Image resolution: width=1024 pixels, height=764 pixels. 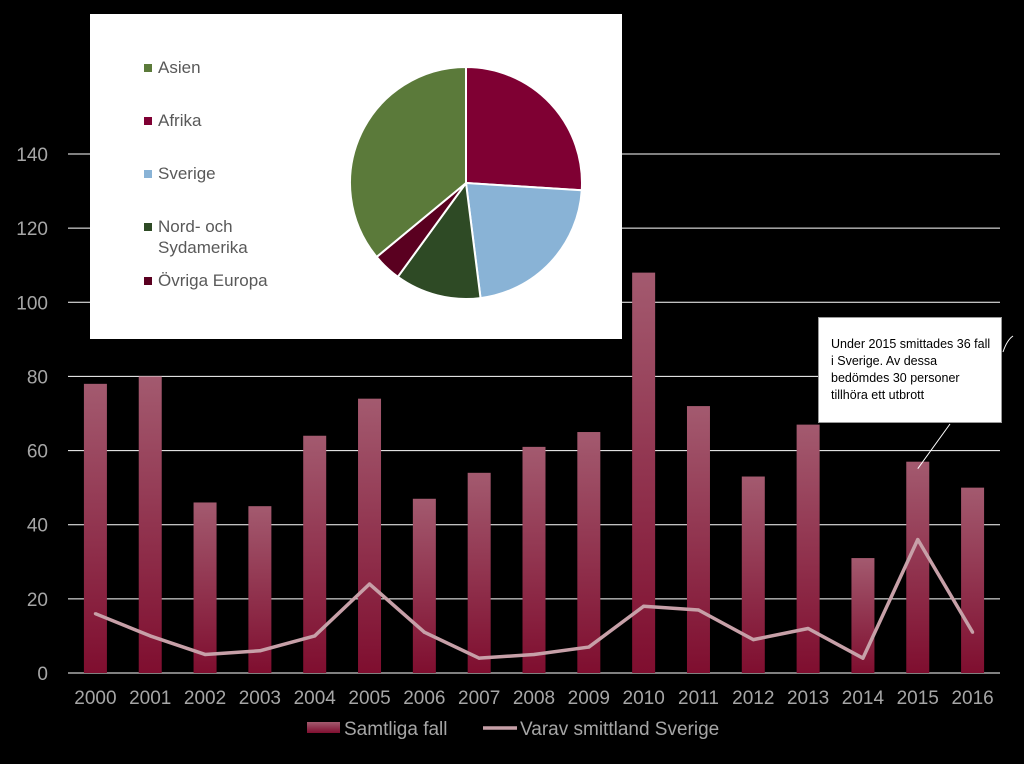 I want to click on y-tick-label: 100, so click(x=32, y=303).